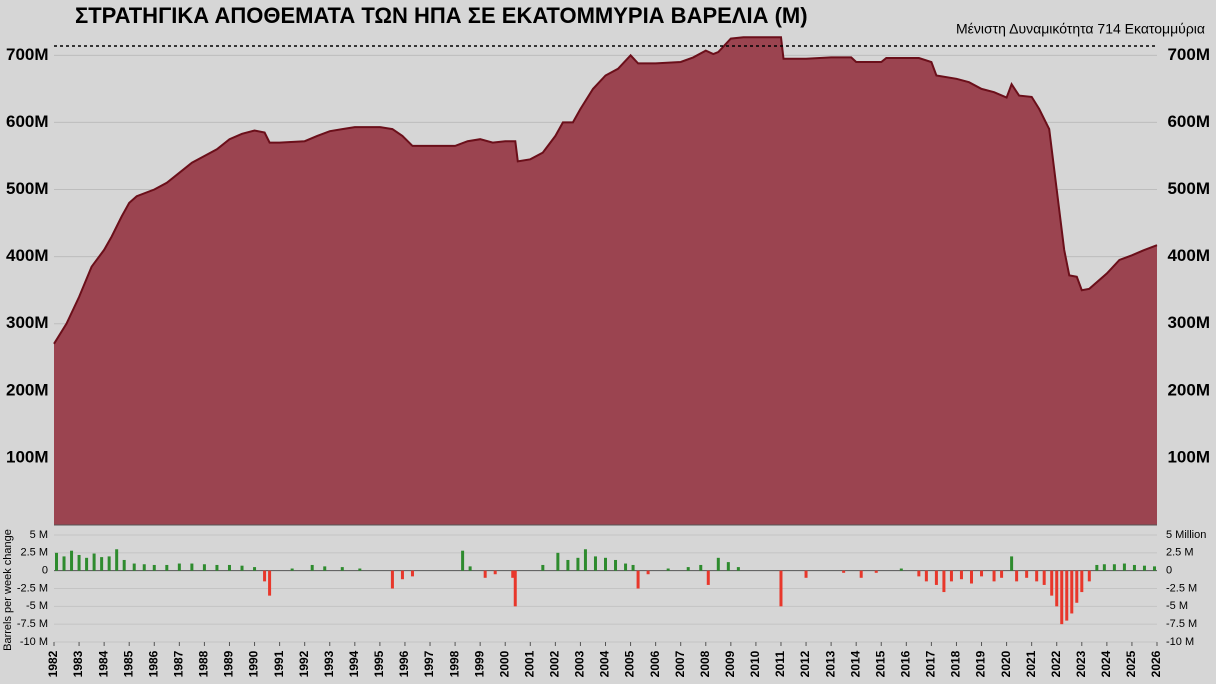  I want to click on x-tick-label: 1990, so click(254, 663).